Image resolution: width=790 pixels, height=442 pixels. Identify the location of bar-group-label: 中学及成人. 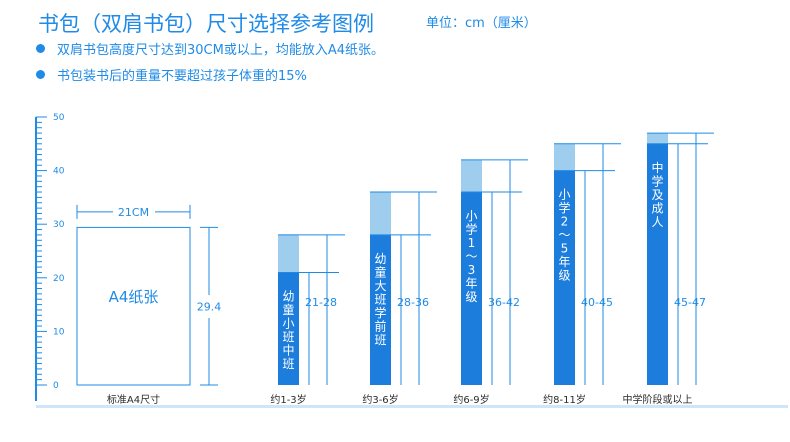
(657, 194).